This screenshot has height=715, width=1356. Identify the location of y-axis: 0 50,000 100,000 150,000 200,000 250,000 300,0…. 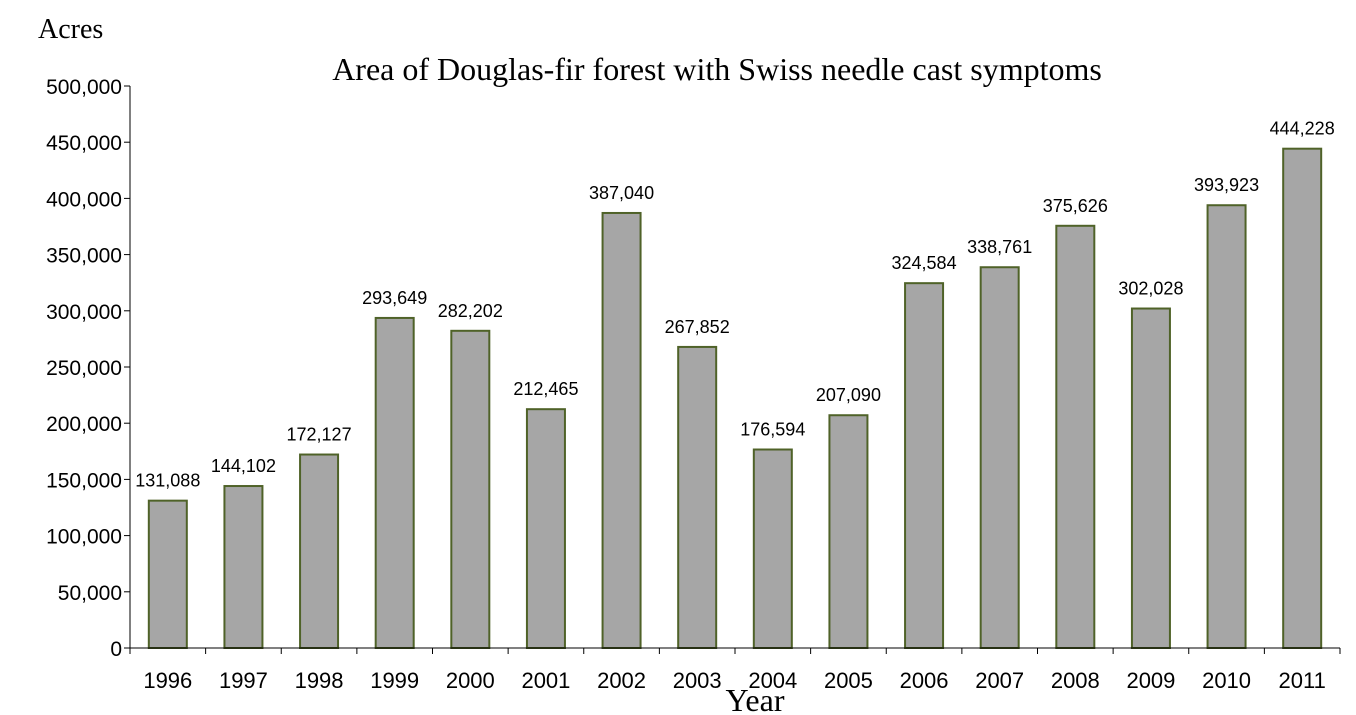
(88, 368).